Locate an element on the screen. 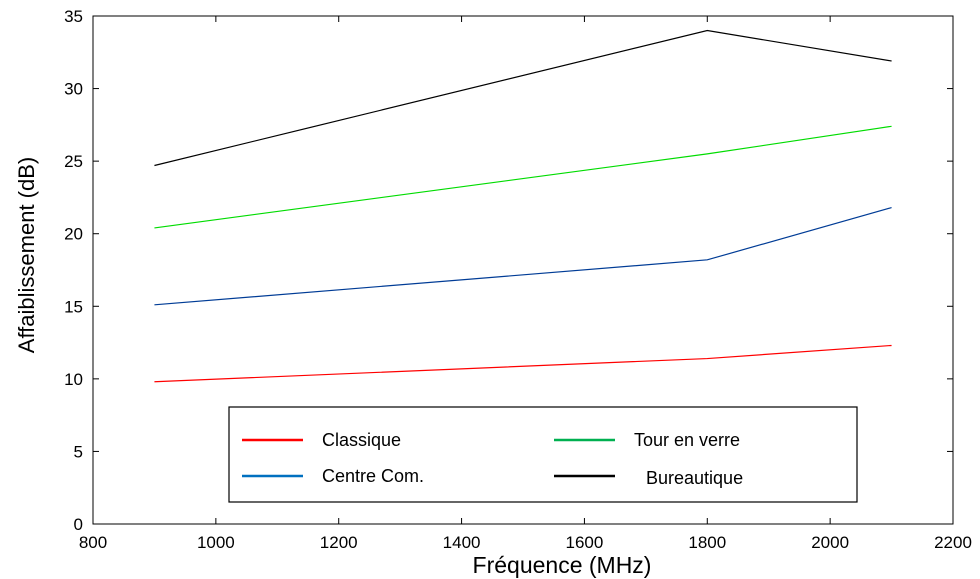 The height and width of the screenshot is (579, 980). y-tick-label: 5 is located at coordinates (78, 451).